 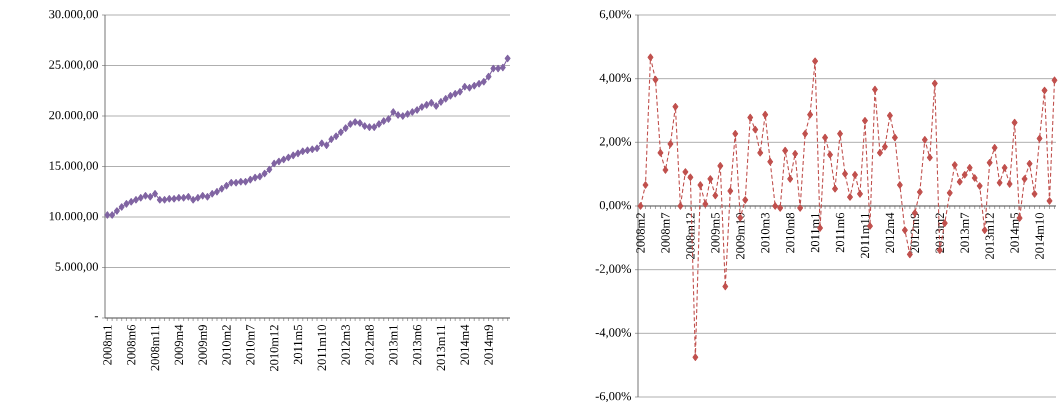 What do you see at coordinates (740, 236) in the screenshot?
I see `x-tick-label: 2009m10` at bounding box center [740, 236].